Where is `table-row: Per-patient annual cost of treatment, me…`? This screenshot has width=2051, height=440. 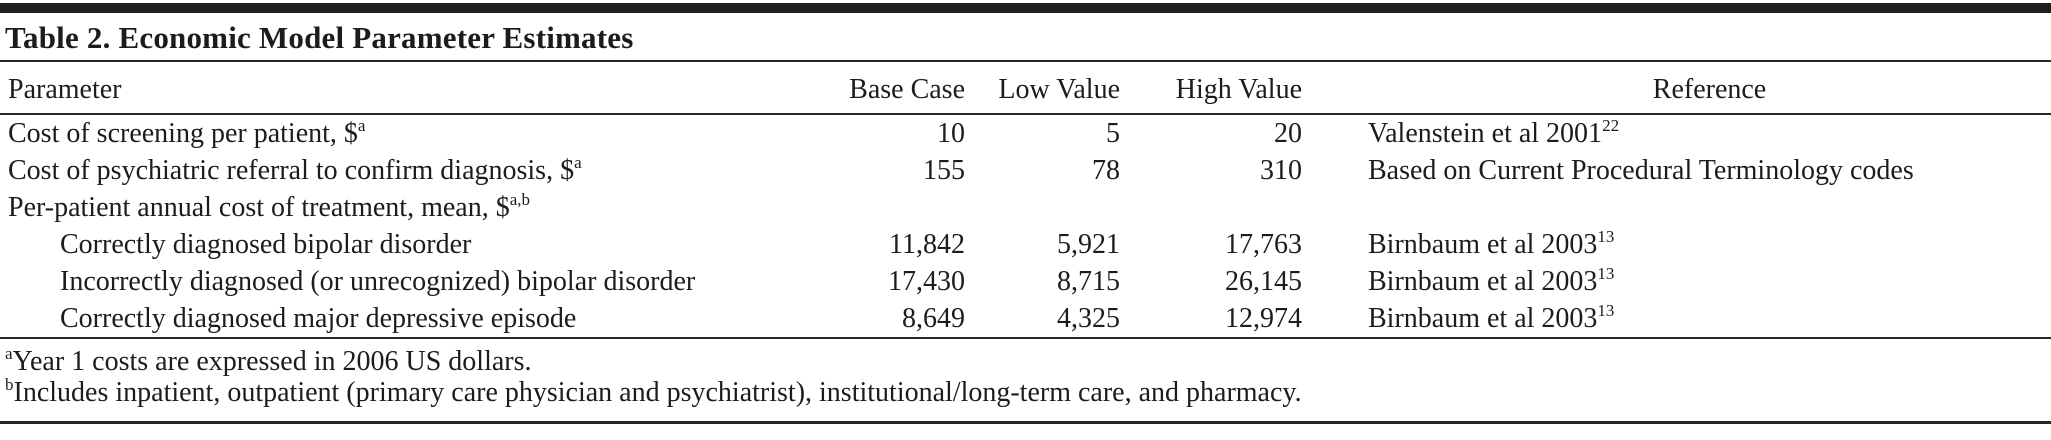
table-row: Per-patient annual cost of treatment, me… is located at coordinates (1025, 207).